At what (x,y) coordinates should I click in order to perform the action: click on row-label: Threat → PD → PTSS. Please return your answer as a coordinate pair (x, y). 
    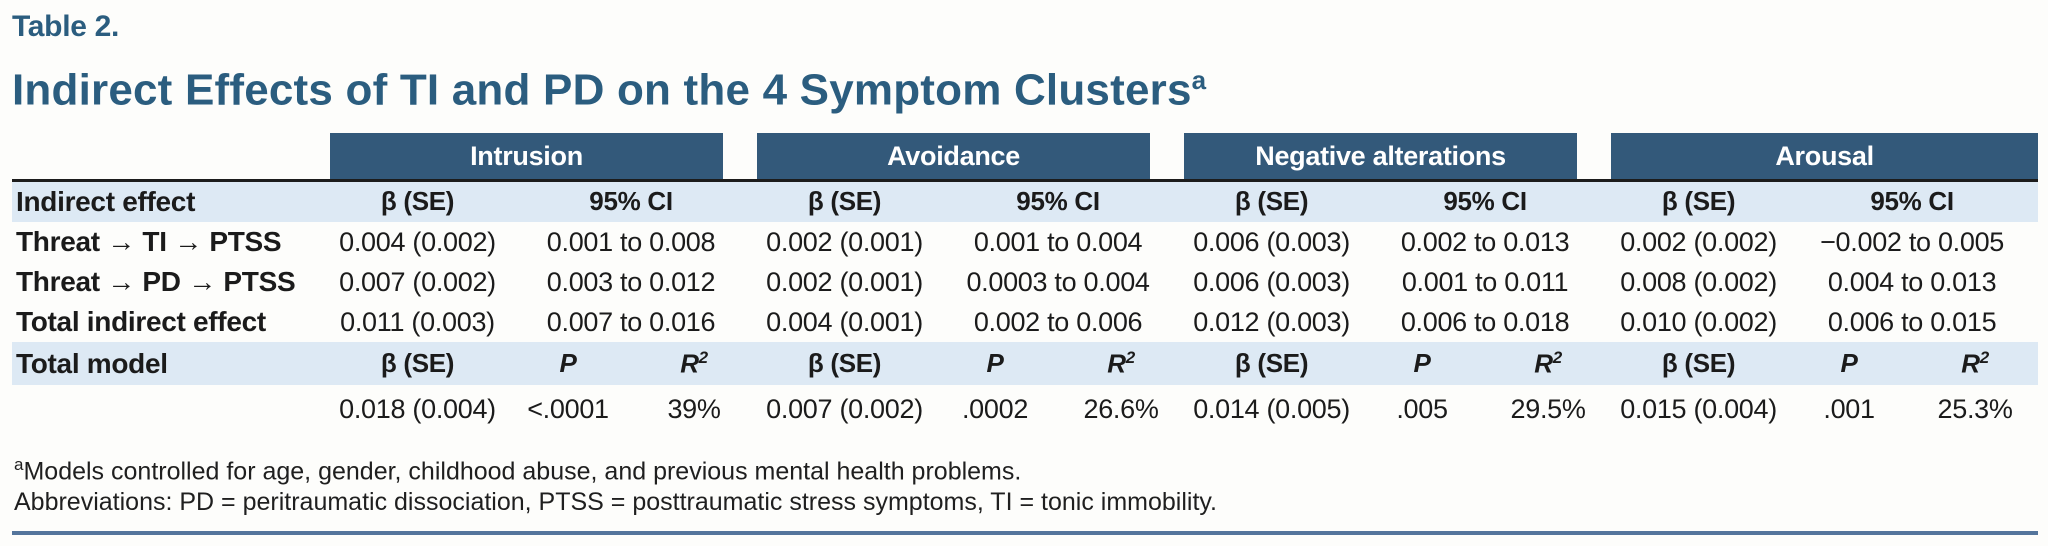
    Looking at the image, I should click on (156, 282).